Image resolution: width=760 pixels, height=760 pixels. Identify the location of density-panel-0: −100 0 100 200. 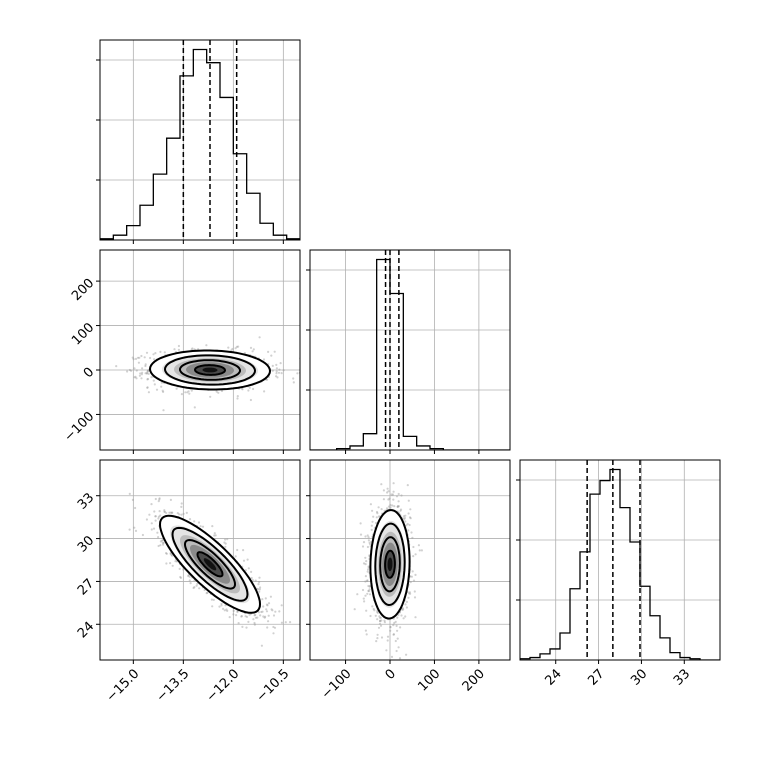
(181, 351).